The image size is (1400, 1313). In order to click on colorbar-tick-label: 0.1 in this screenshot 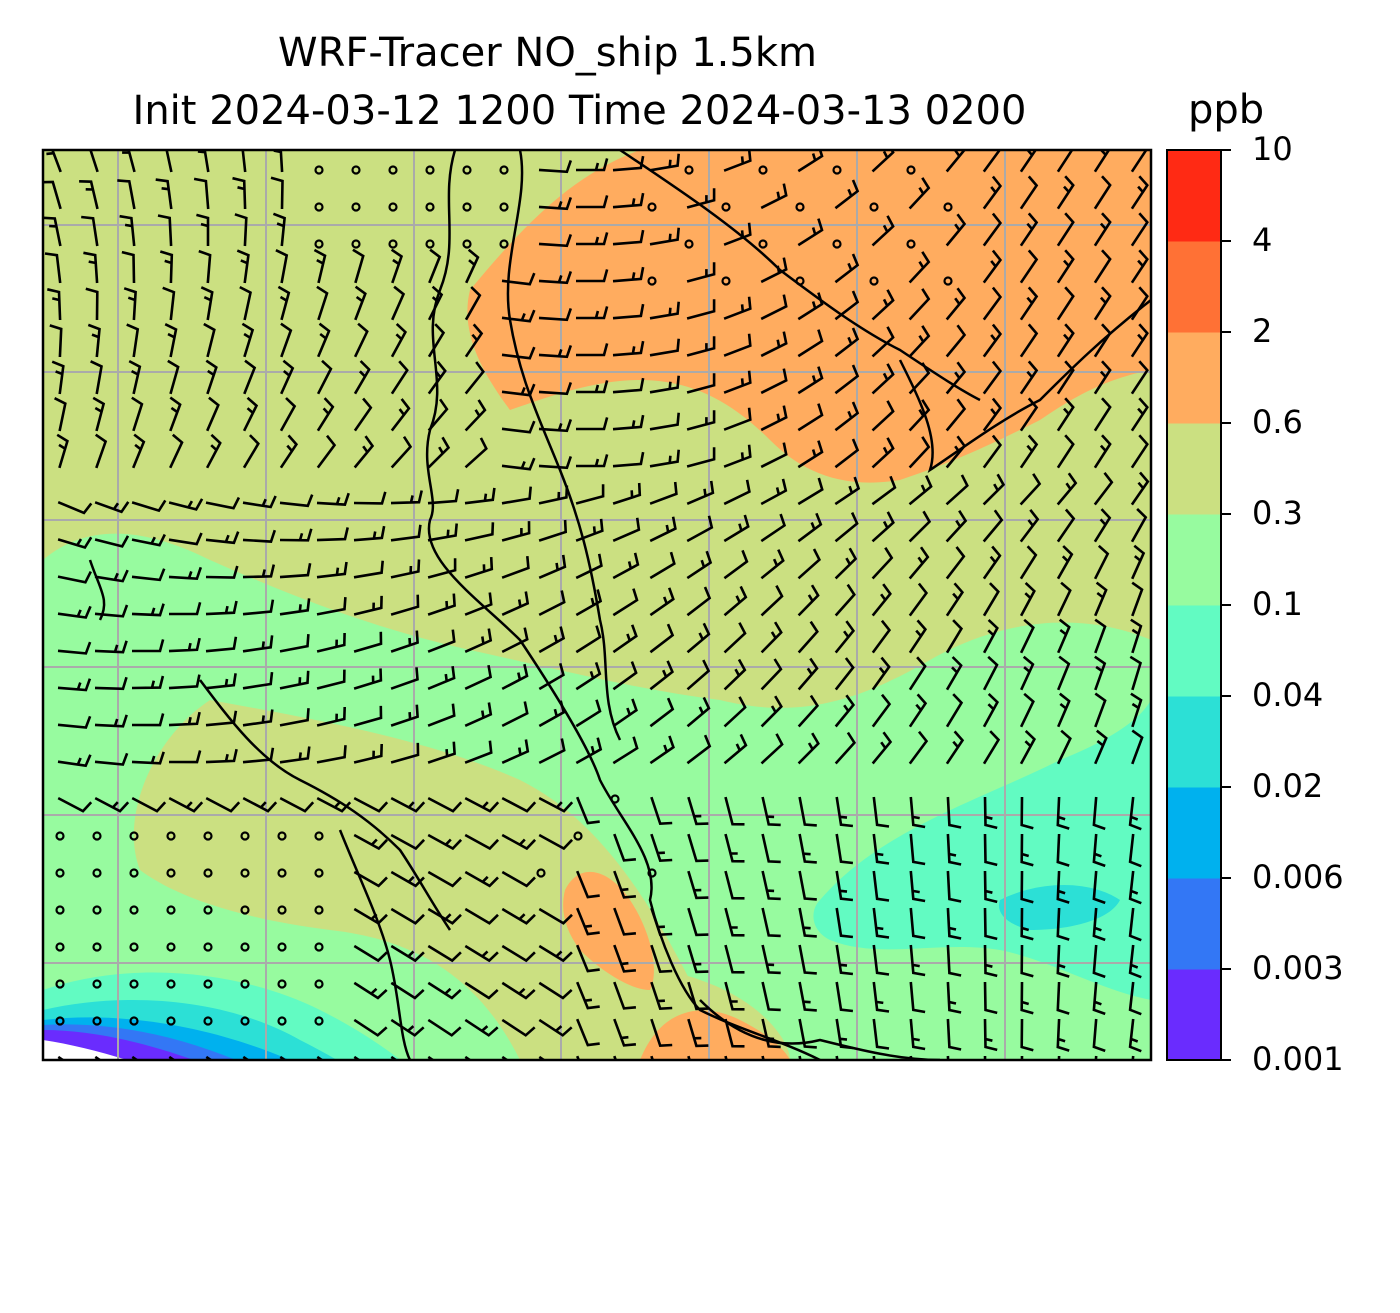, I will do `click(1277, 604)`.